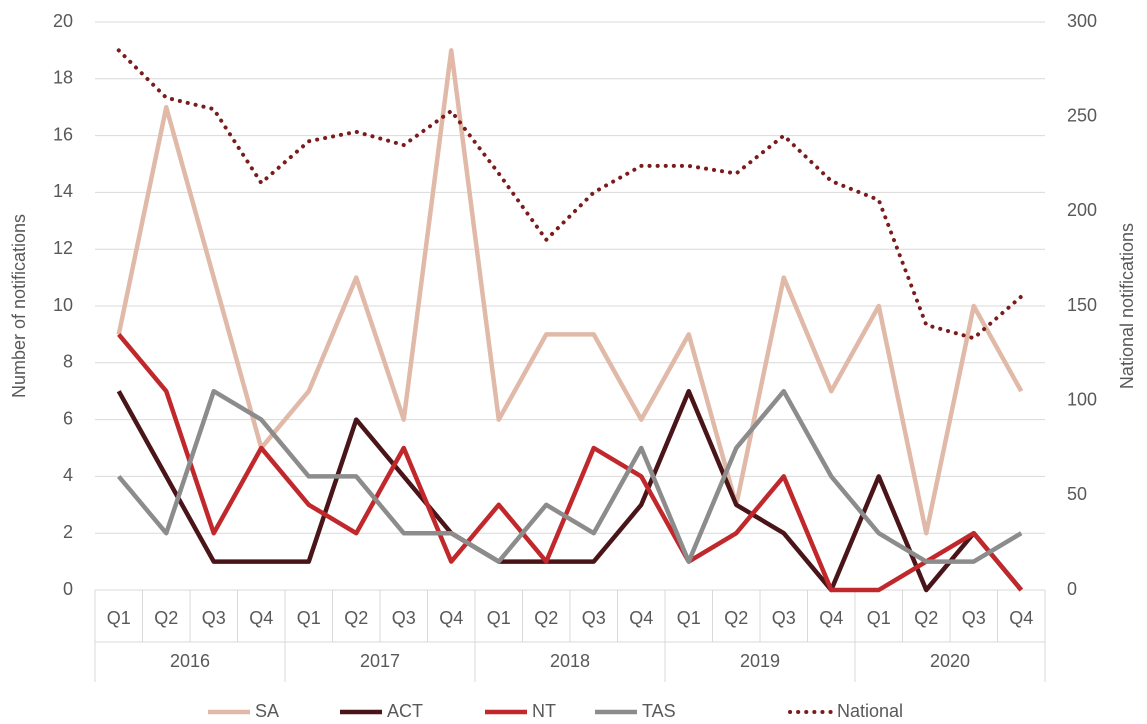 Image resolution: width=1147 pixels, height=724 pixels. What do you see at coordinates (63, 78) in the screenshot?
I see `y-tick-label: 18` at bounding box center [63, 78].